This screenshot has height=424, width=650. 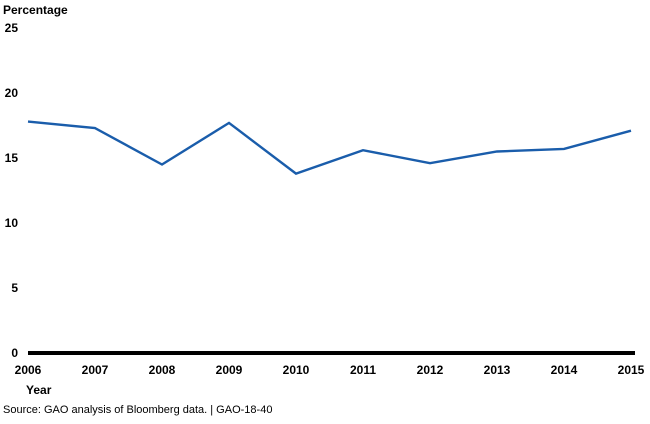 I want to click on y-tick-label: 15, so click(x=11, y=158).